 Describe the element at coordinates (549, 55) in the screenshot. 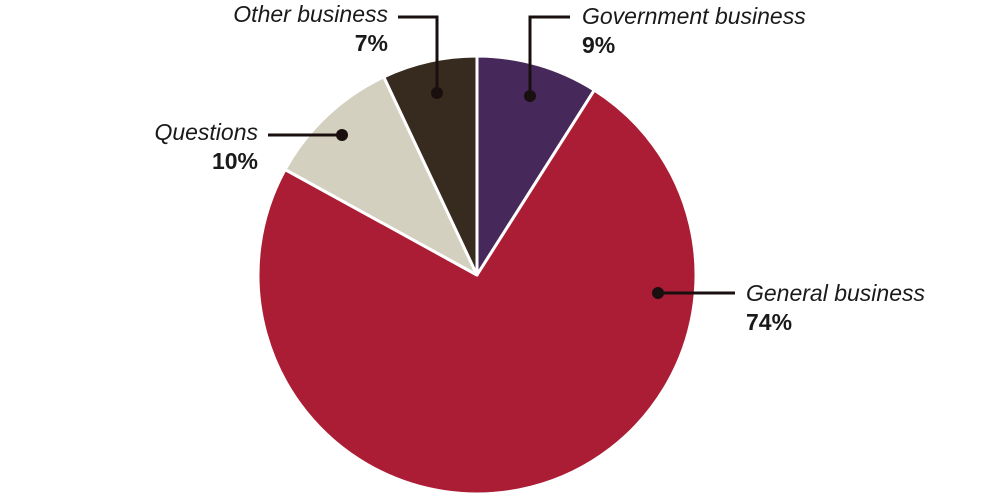

I see `leader-line-government-business` at that location.